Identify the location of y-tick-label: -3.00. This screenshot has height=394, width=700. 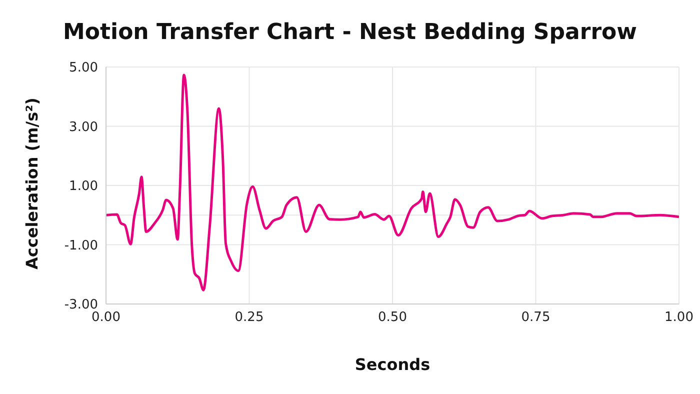
(81, 305).